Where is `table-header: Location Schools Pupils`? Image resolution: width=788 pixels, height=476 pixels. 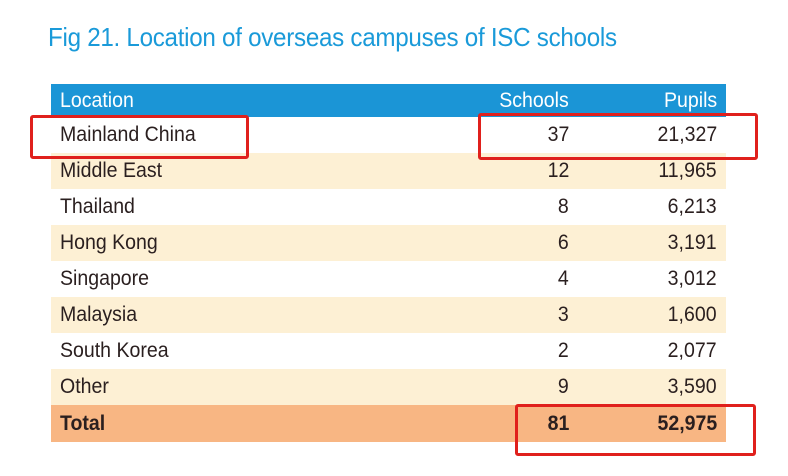
table-header: Location Schools Pupils is located at coordinates (388, 100).